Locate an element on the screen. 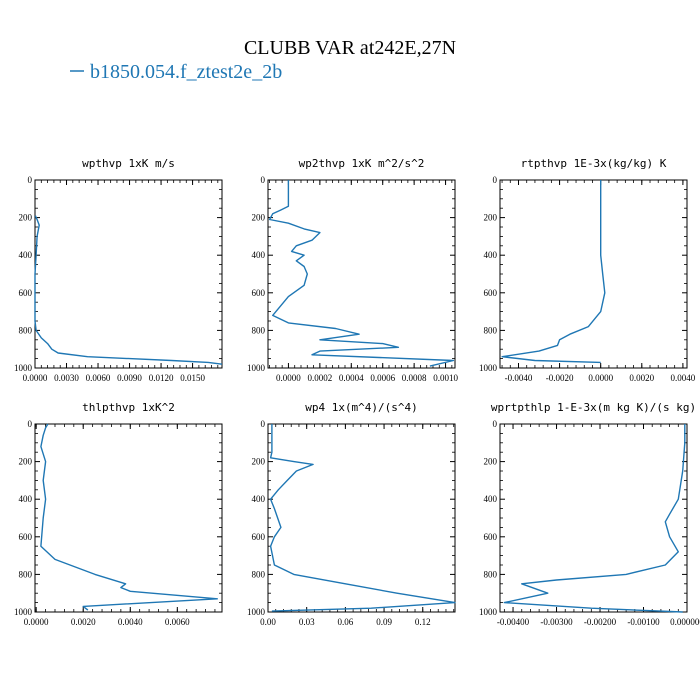 Image resolution: width=700 pixels, height=700 pixels. panel-title: wp2thvp 1xK m^2/s^2 is located at coordinates (362, 163).